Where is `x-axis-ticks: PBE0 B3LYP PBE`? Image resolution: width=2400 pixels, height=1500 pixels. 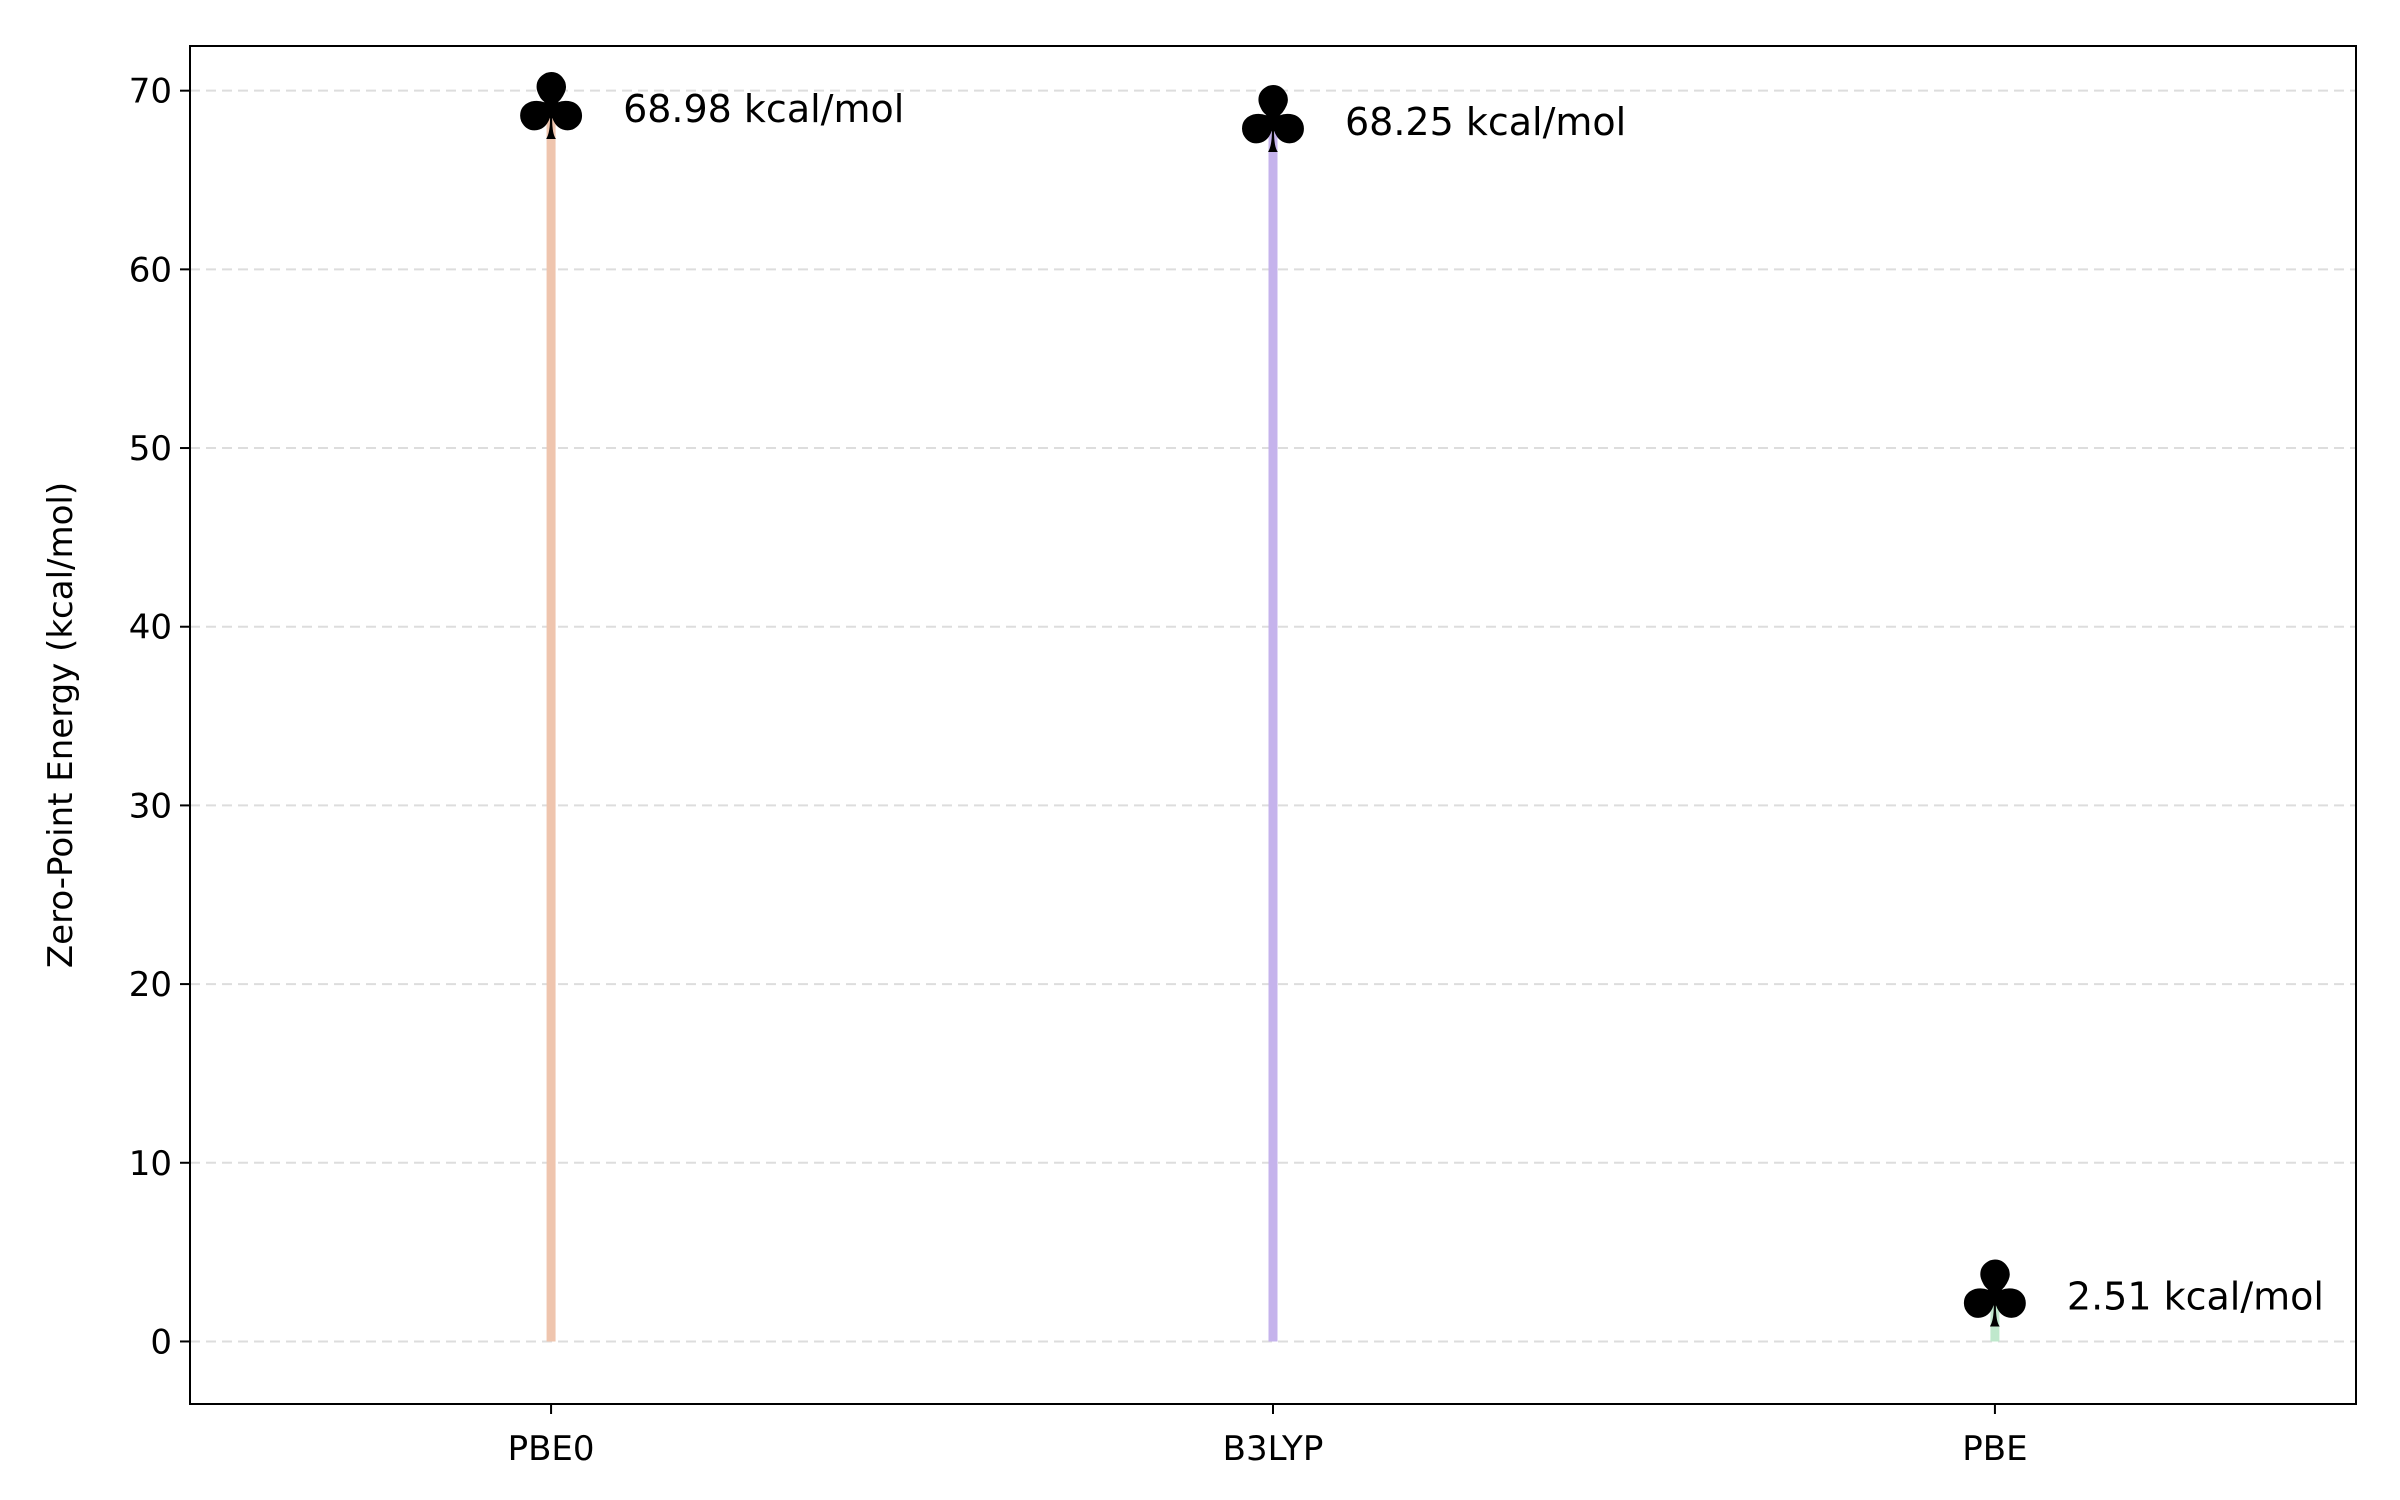 x-axis-ticks: PBE0 B3LYP PBE is located at coordinates (1268, 1436).